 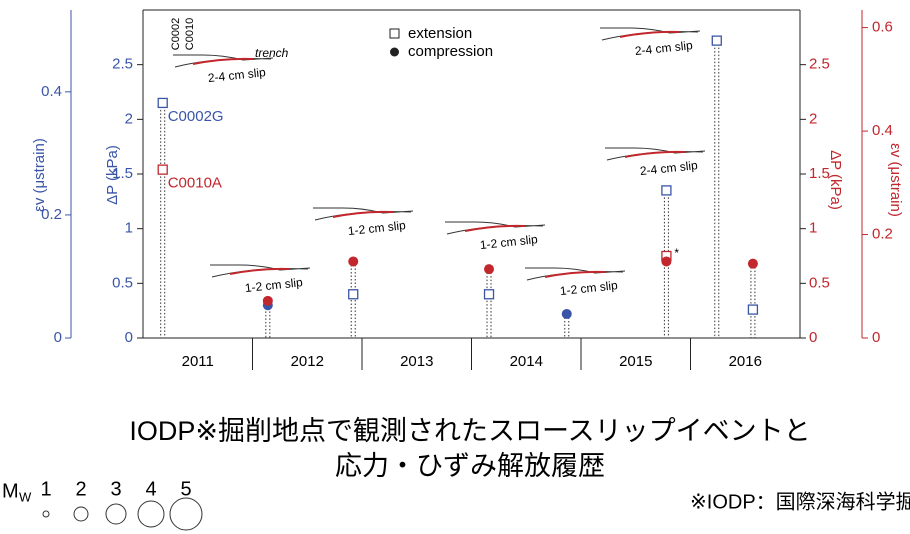 I want to click on y-tick-label: 1.5, so click(x=122, y=173).